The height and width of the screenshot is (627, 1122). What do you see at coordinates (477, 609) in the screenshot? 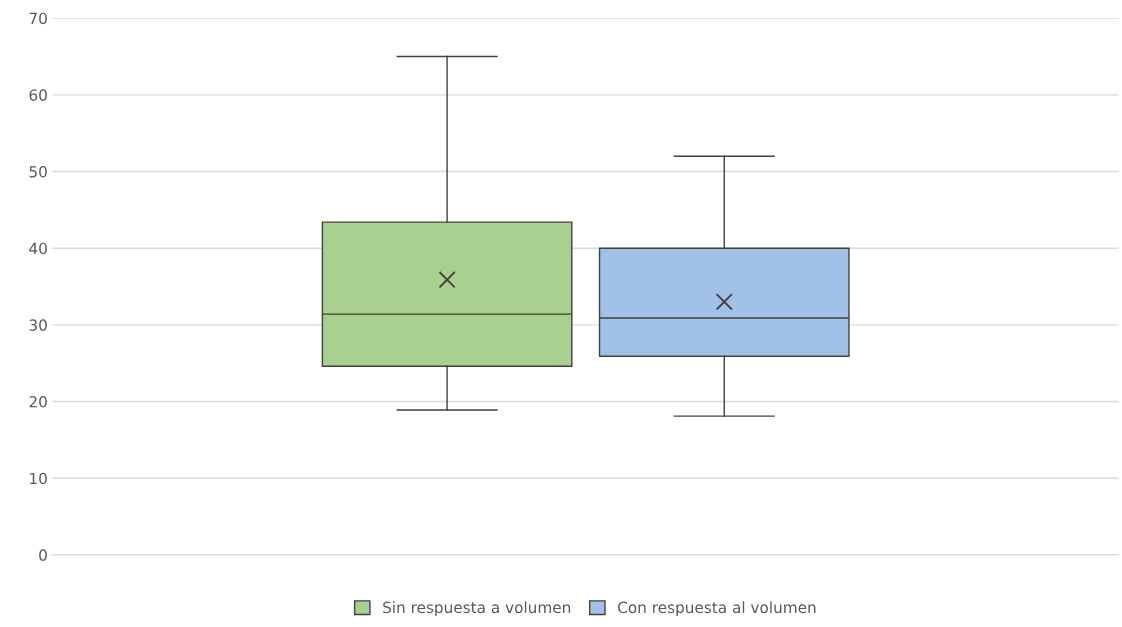
I see `legend-label: Sin respuesta a volumen` at bounding box center [477, 609].